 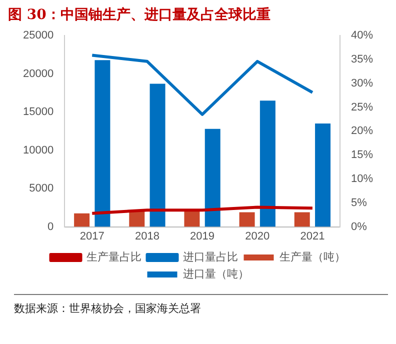 I want to click on y2-tick-label: 25%, so click(x=362, y=107).